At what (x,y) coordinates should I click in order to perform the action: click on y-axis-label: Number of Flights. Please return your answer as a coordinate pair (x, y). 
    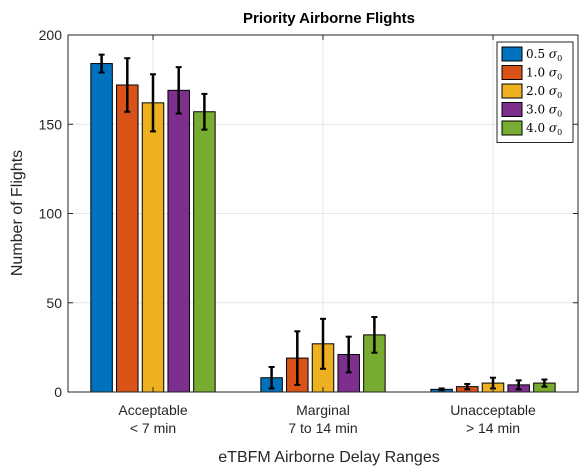
    Looking at the image, I should click on (17, 213).